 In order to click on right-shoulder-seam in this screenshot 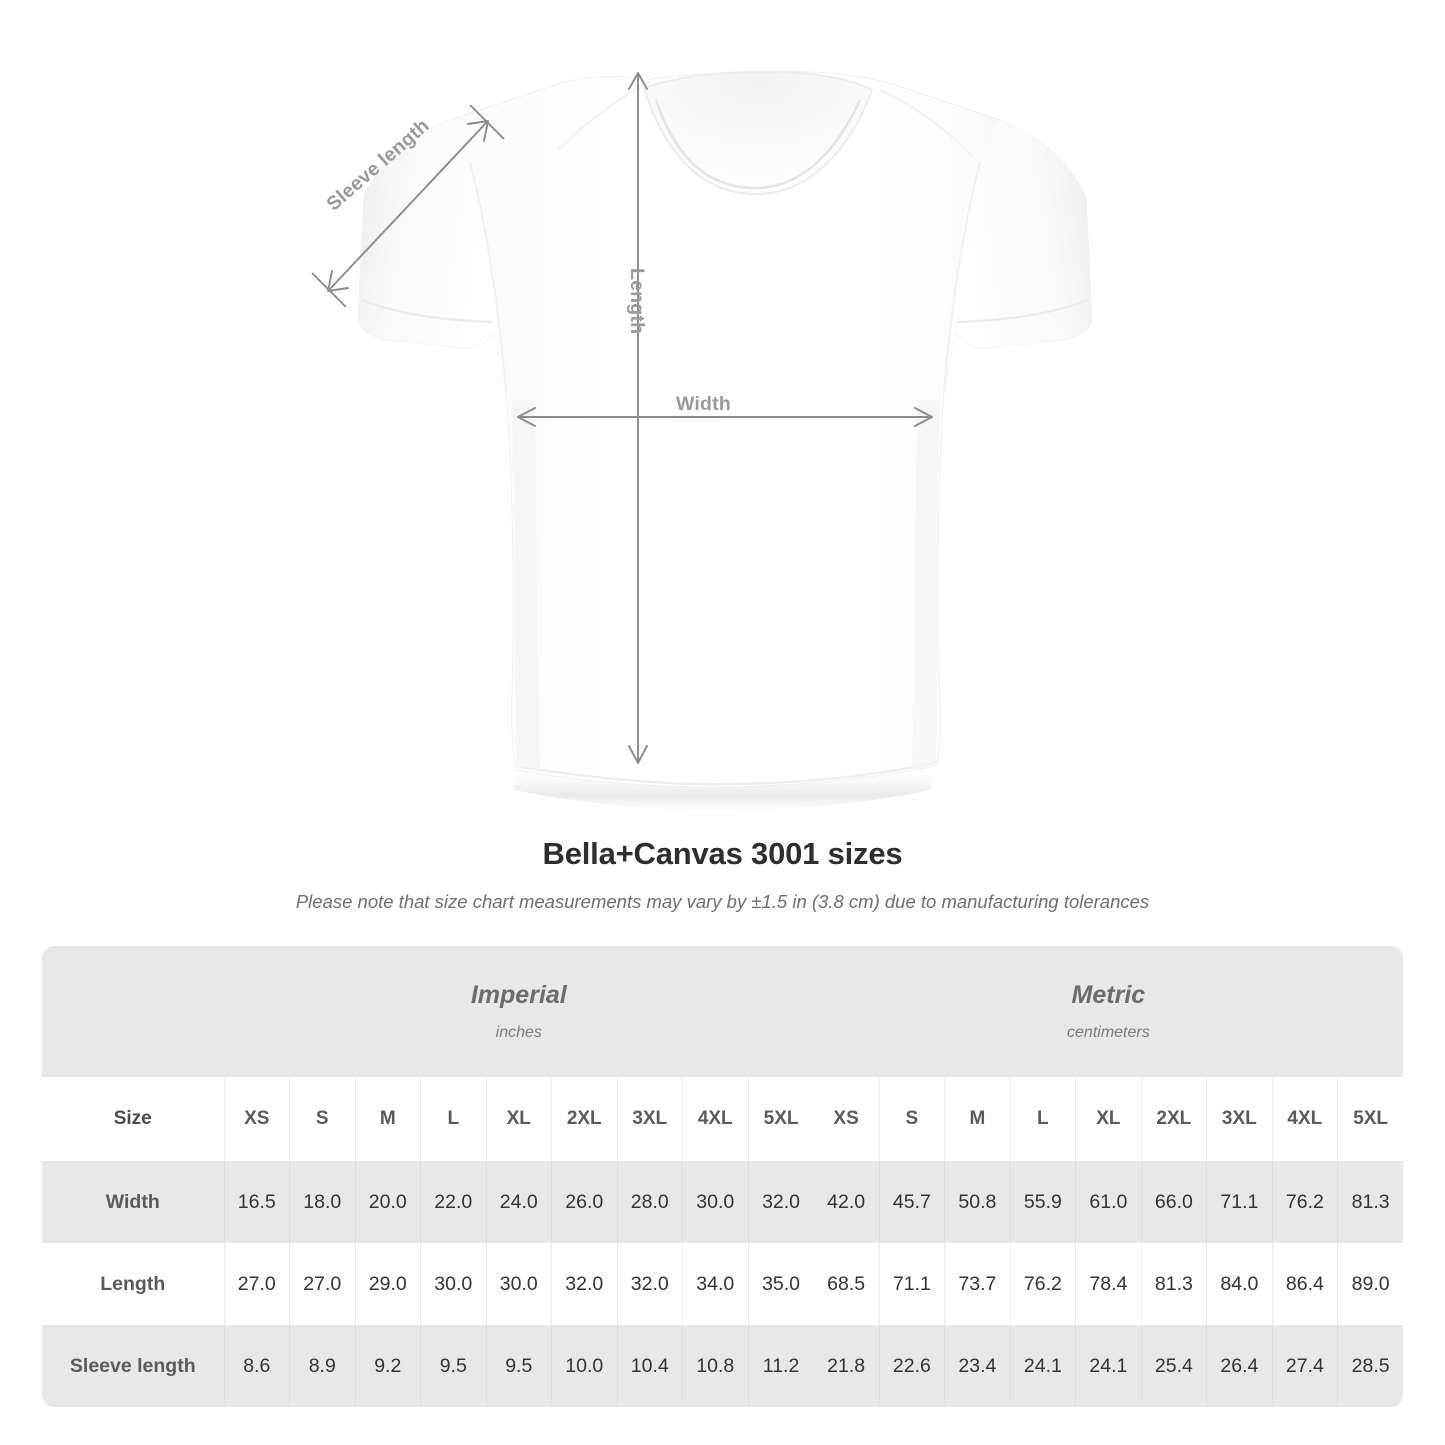, I will do `click(926, 123)`.